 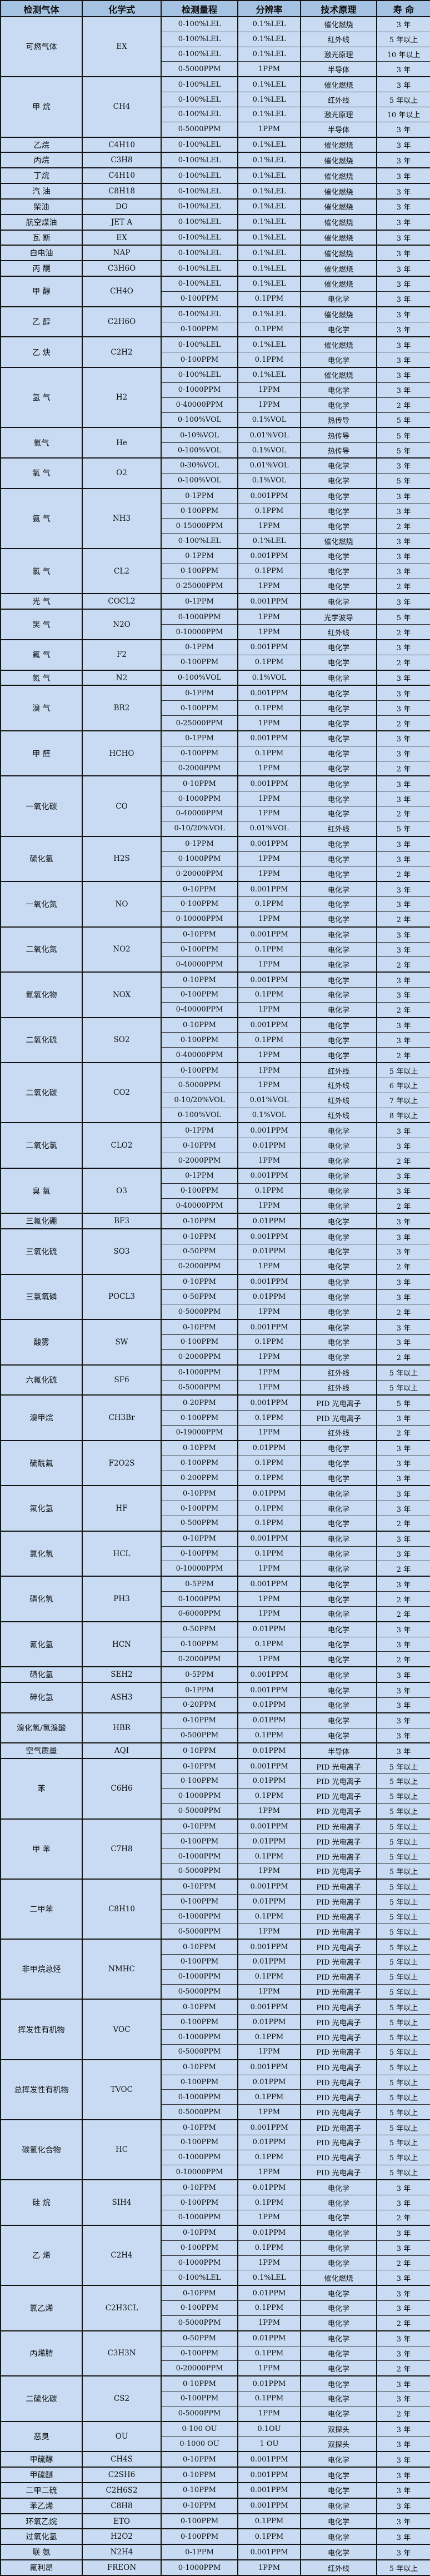 I want to click on table-row: 0-100PPM 0.01PPM PID 光电离子 5 年以上, so click(x=216, y=2082).